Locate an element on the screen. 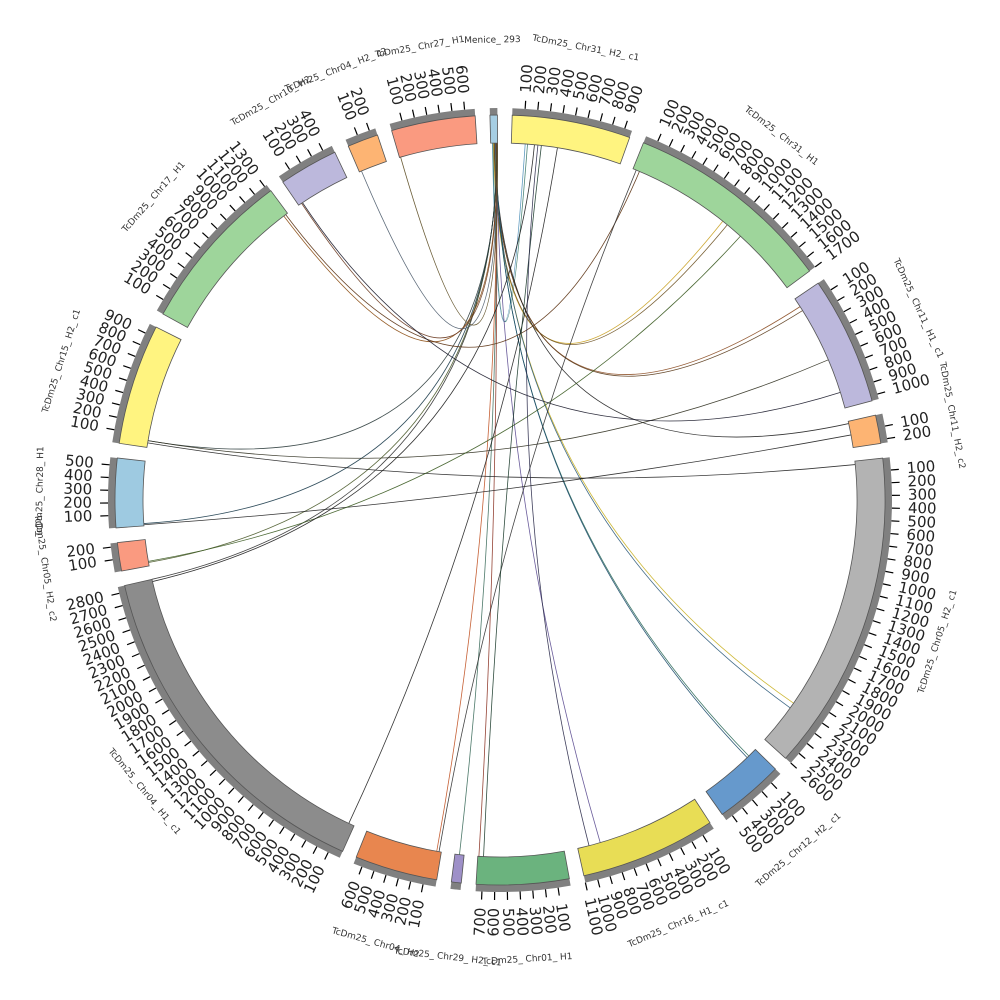 This screenshot has height=1000, width=1000. tick-label: 800 is located at coordinates (917, 563).